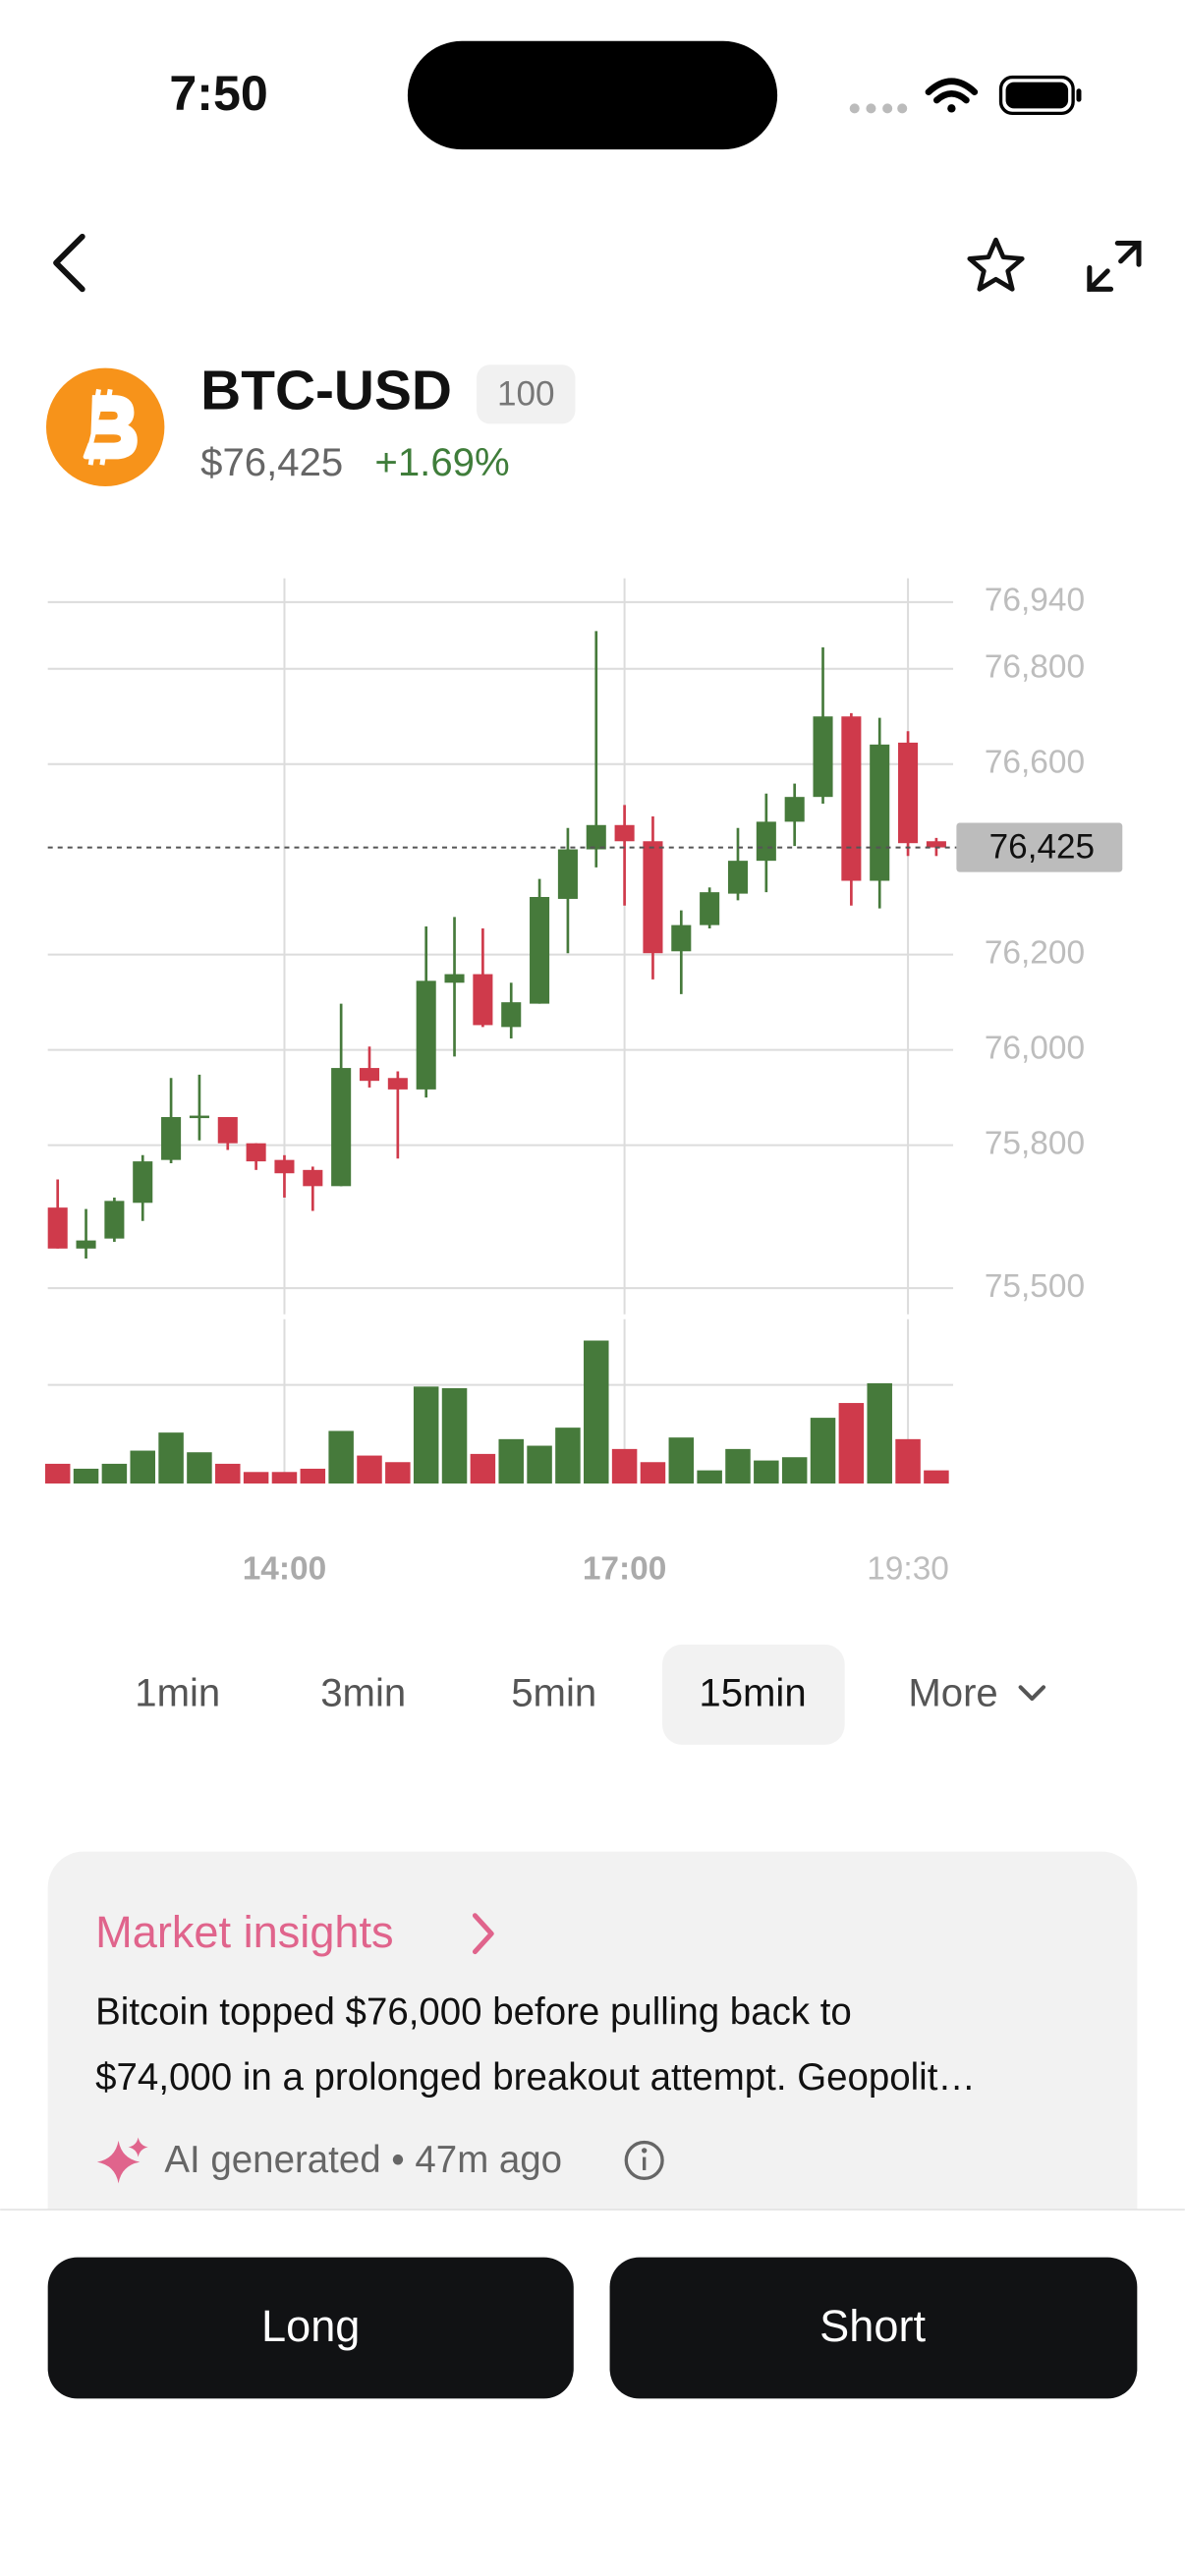  Describe the element at coordinates (1035, 1143) in the screenshot. I see `y-tick-label: 75,800` at that location.